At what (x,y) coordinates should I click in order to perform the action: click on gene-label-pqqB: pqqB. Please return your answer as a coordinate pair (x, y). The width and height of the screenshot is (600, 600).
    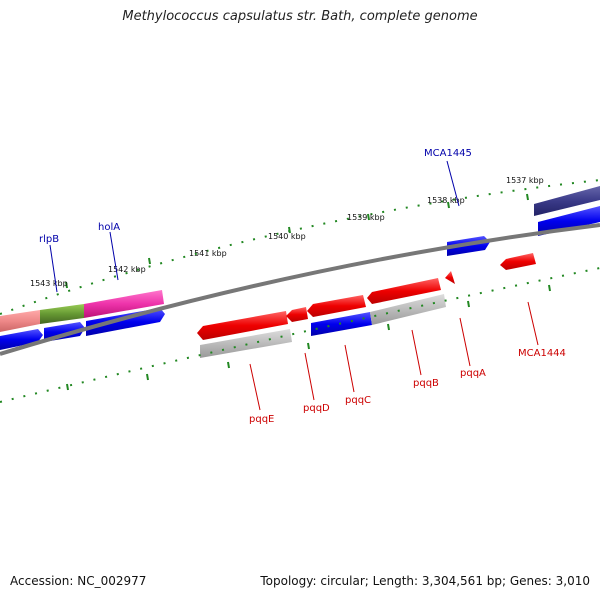
    Looking at the image, I should click on (426, 383).